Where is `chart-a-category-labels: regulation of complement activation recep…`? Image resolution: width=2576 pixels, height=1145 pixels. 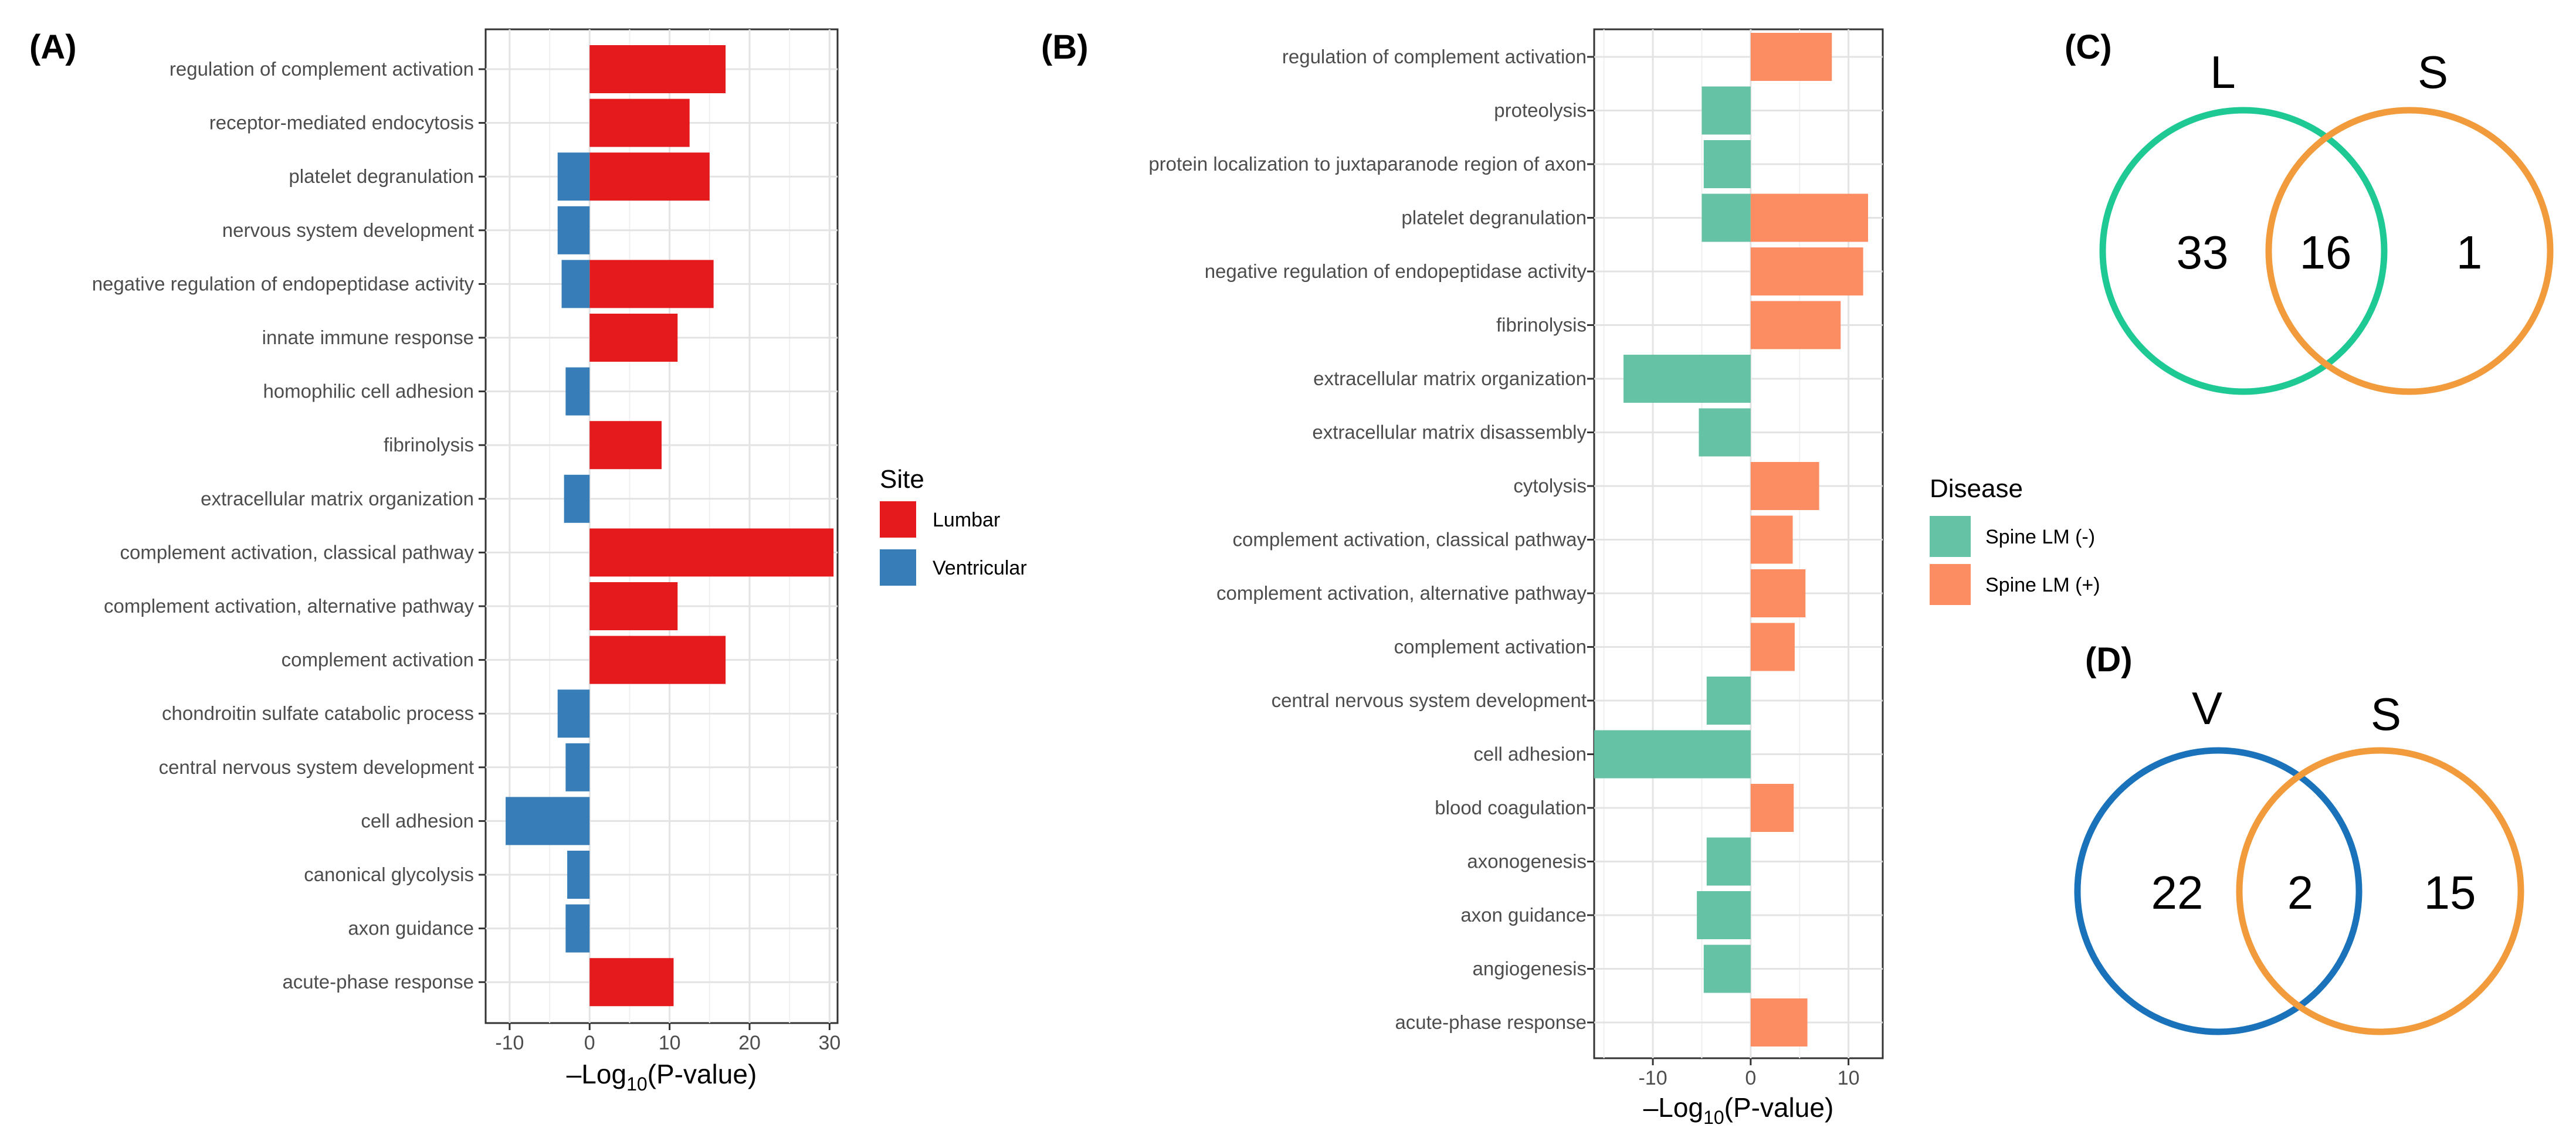
chart-a-category-labels: regulation of complement activation recep… is located at coordinates (289, 525).